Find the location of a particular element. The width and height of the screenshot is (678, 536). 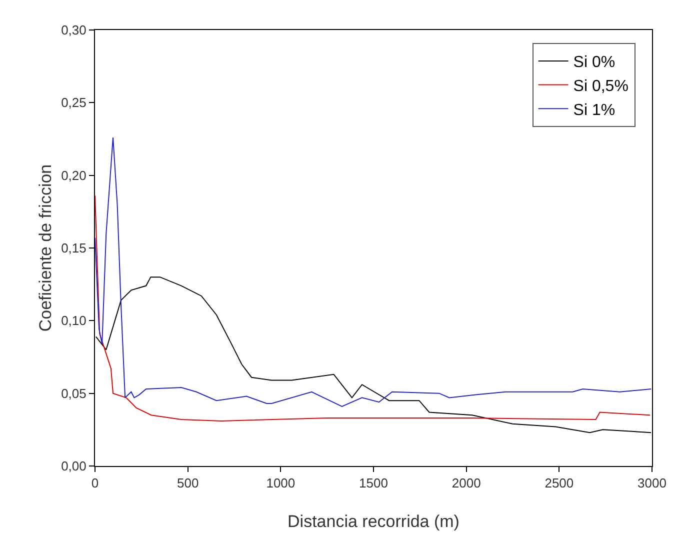

x-axis-title: Distancia recorrida (m) is located at coordinates (374, 521).